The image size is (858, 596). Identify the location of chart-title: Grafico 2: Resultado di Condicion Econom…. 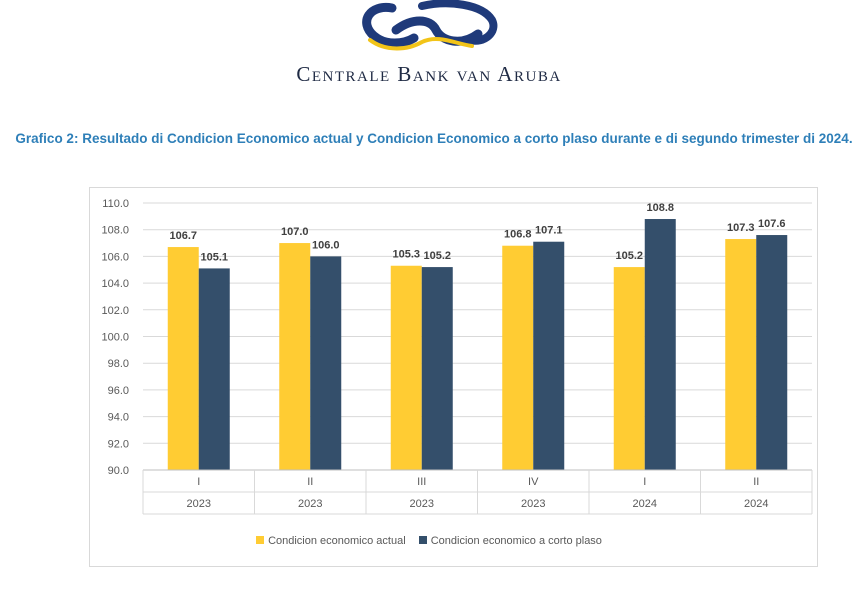
(434, 138).